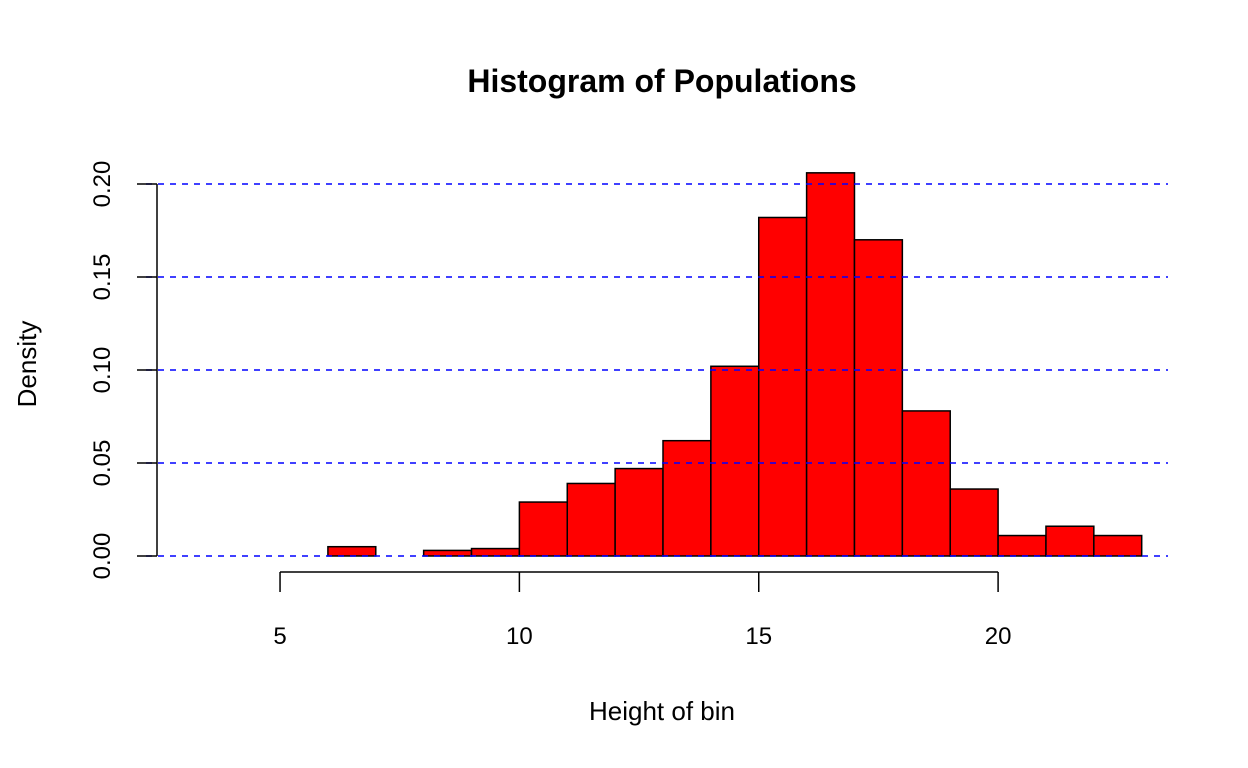 Image resolution: width=1248 pixels, height=768 pixels. Describe the element at coordinates (102, 184) in the screenshot. I see `y-tick-label: 0.20` at that location.